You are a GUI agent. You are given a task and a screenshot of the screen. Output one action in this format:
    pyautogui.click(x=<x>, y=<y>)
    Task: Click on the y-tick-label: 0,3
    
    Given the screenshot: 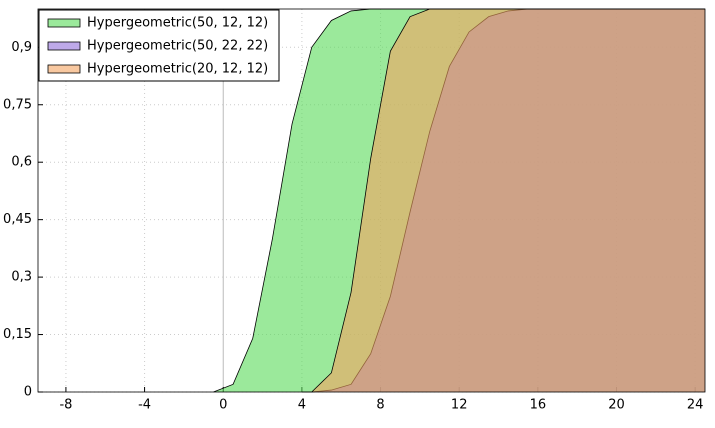 What is the action you would take?
    pyautogui.click(x=21, y=277)
    